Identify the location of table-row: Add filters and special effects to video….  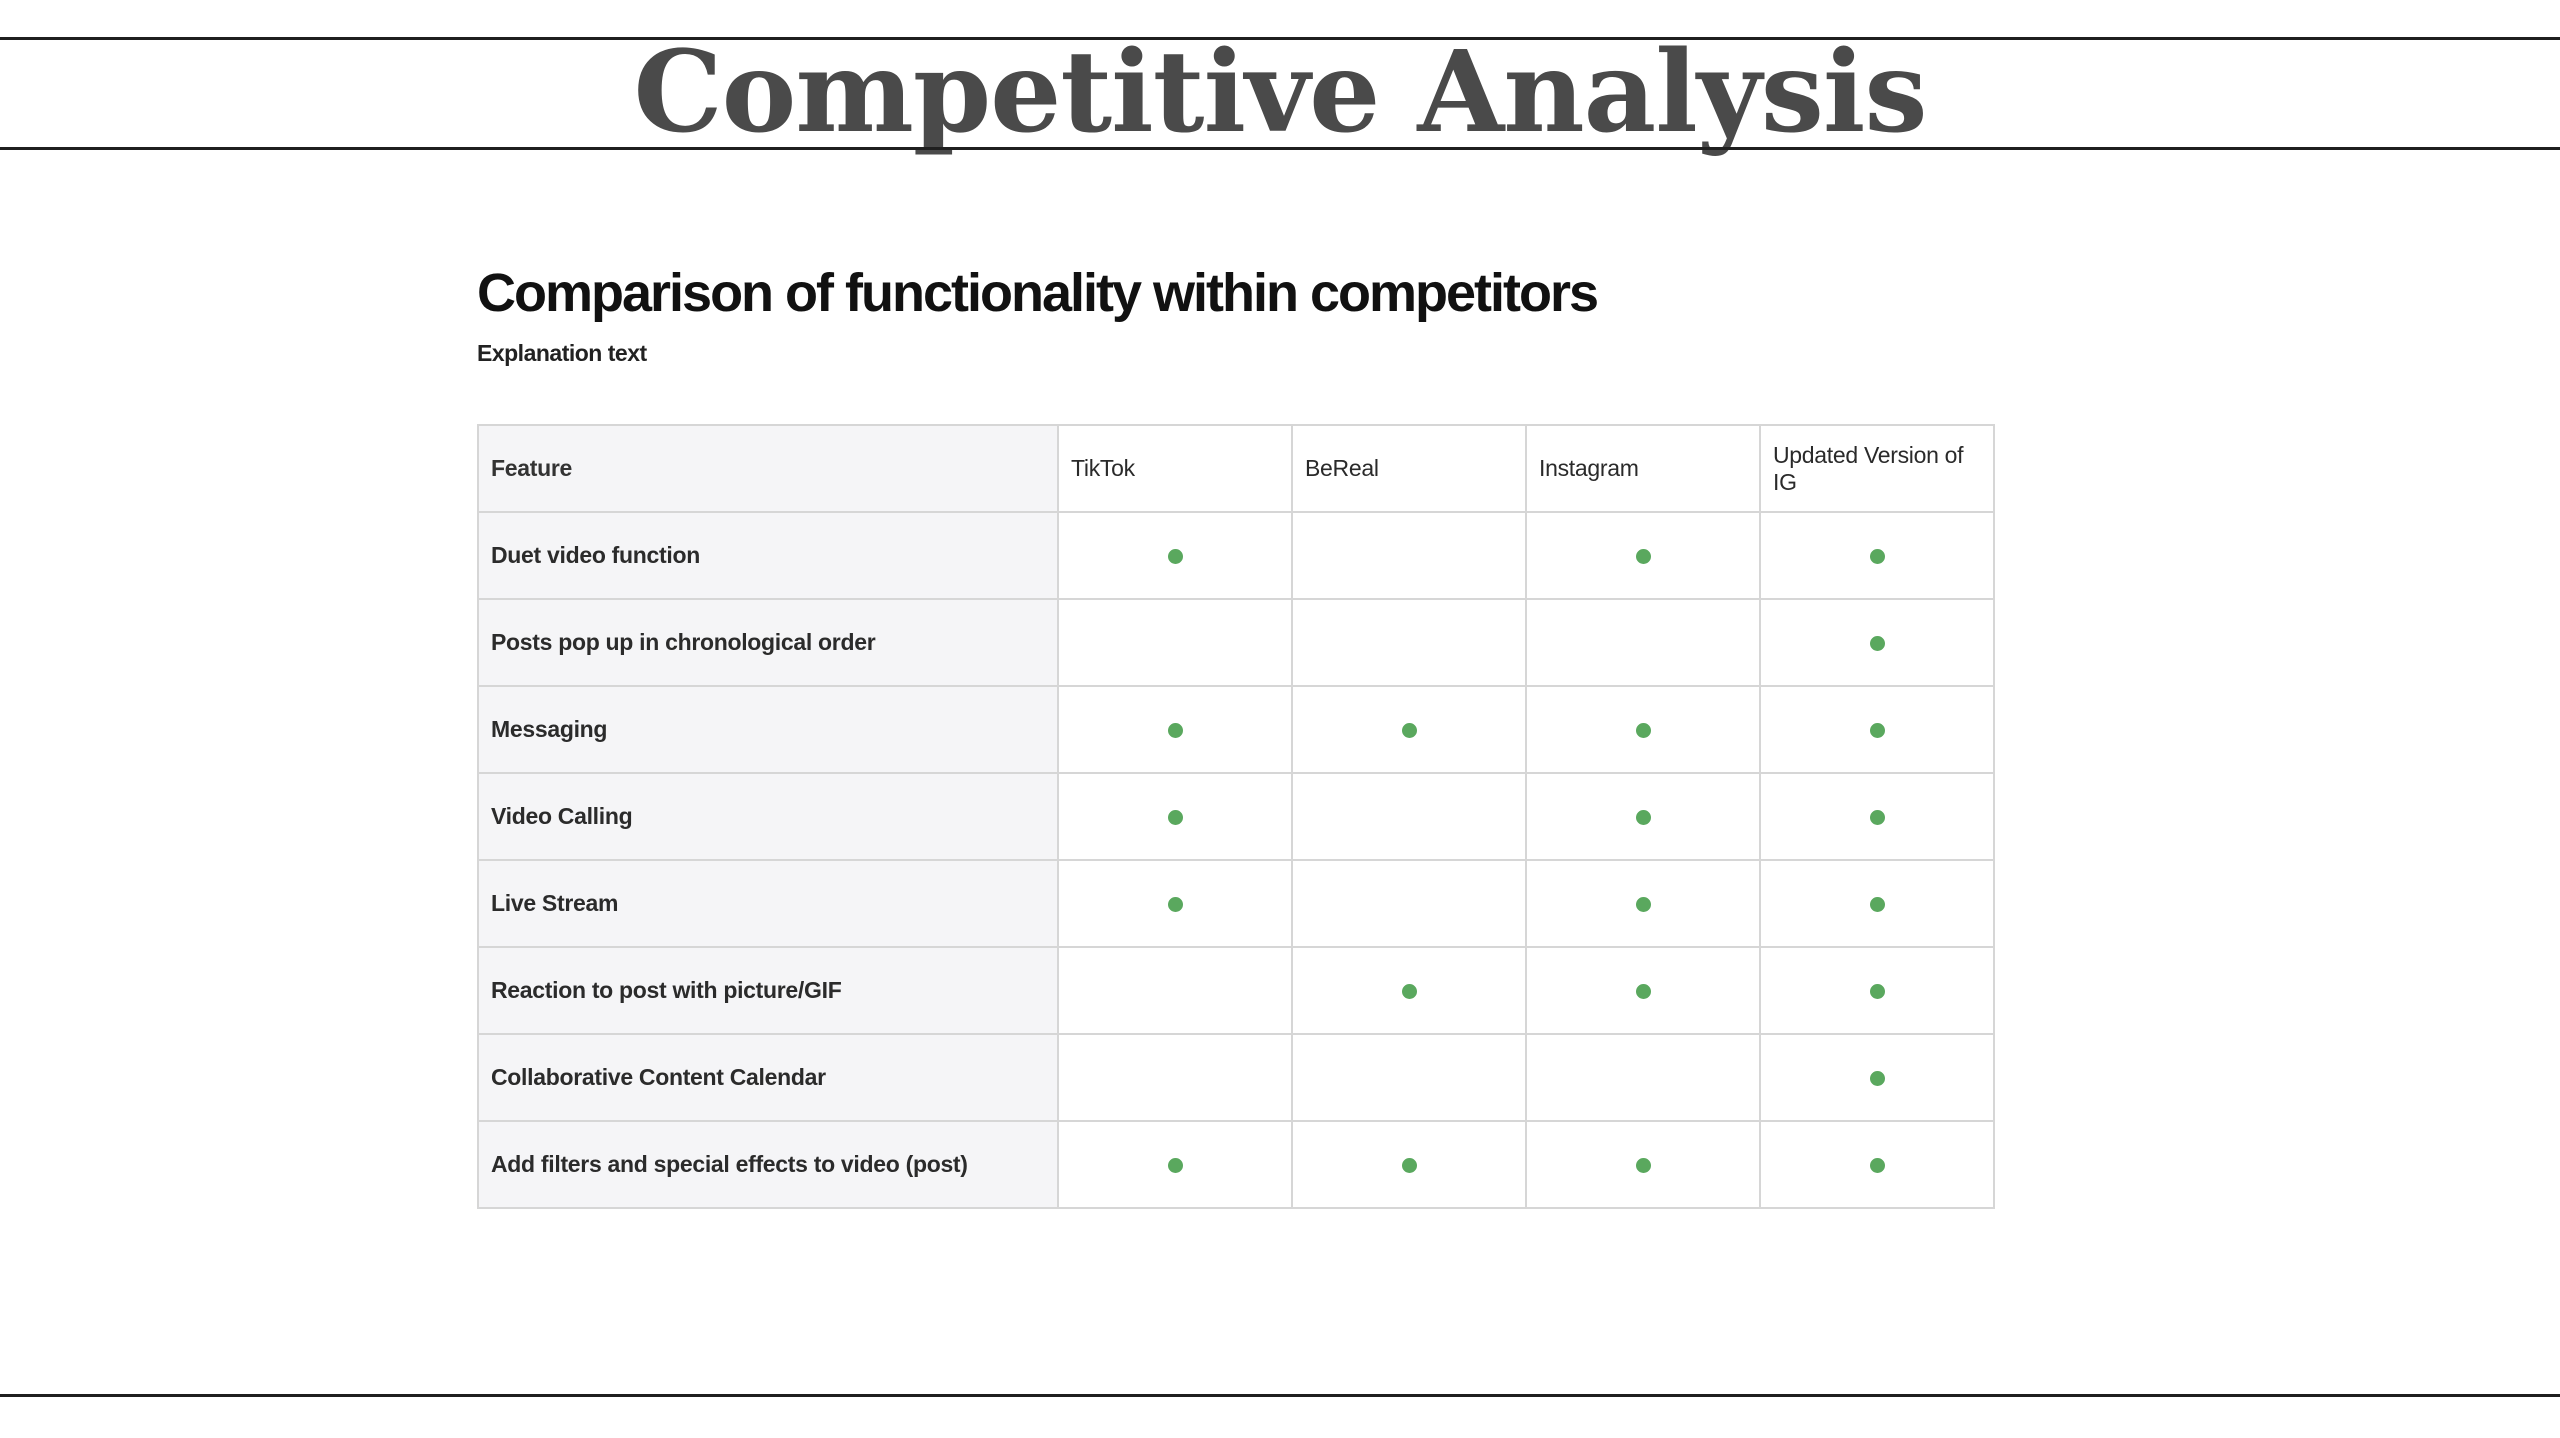
(1236, 1164).